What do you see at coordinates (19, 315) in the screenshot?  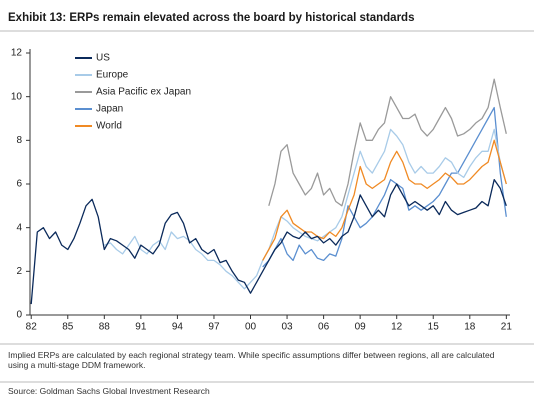 I see `y-tick-label: 0` at bounding box center [19, 315].